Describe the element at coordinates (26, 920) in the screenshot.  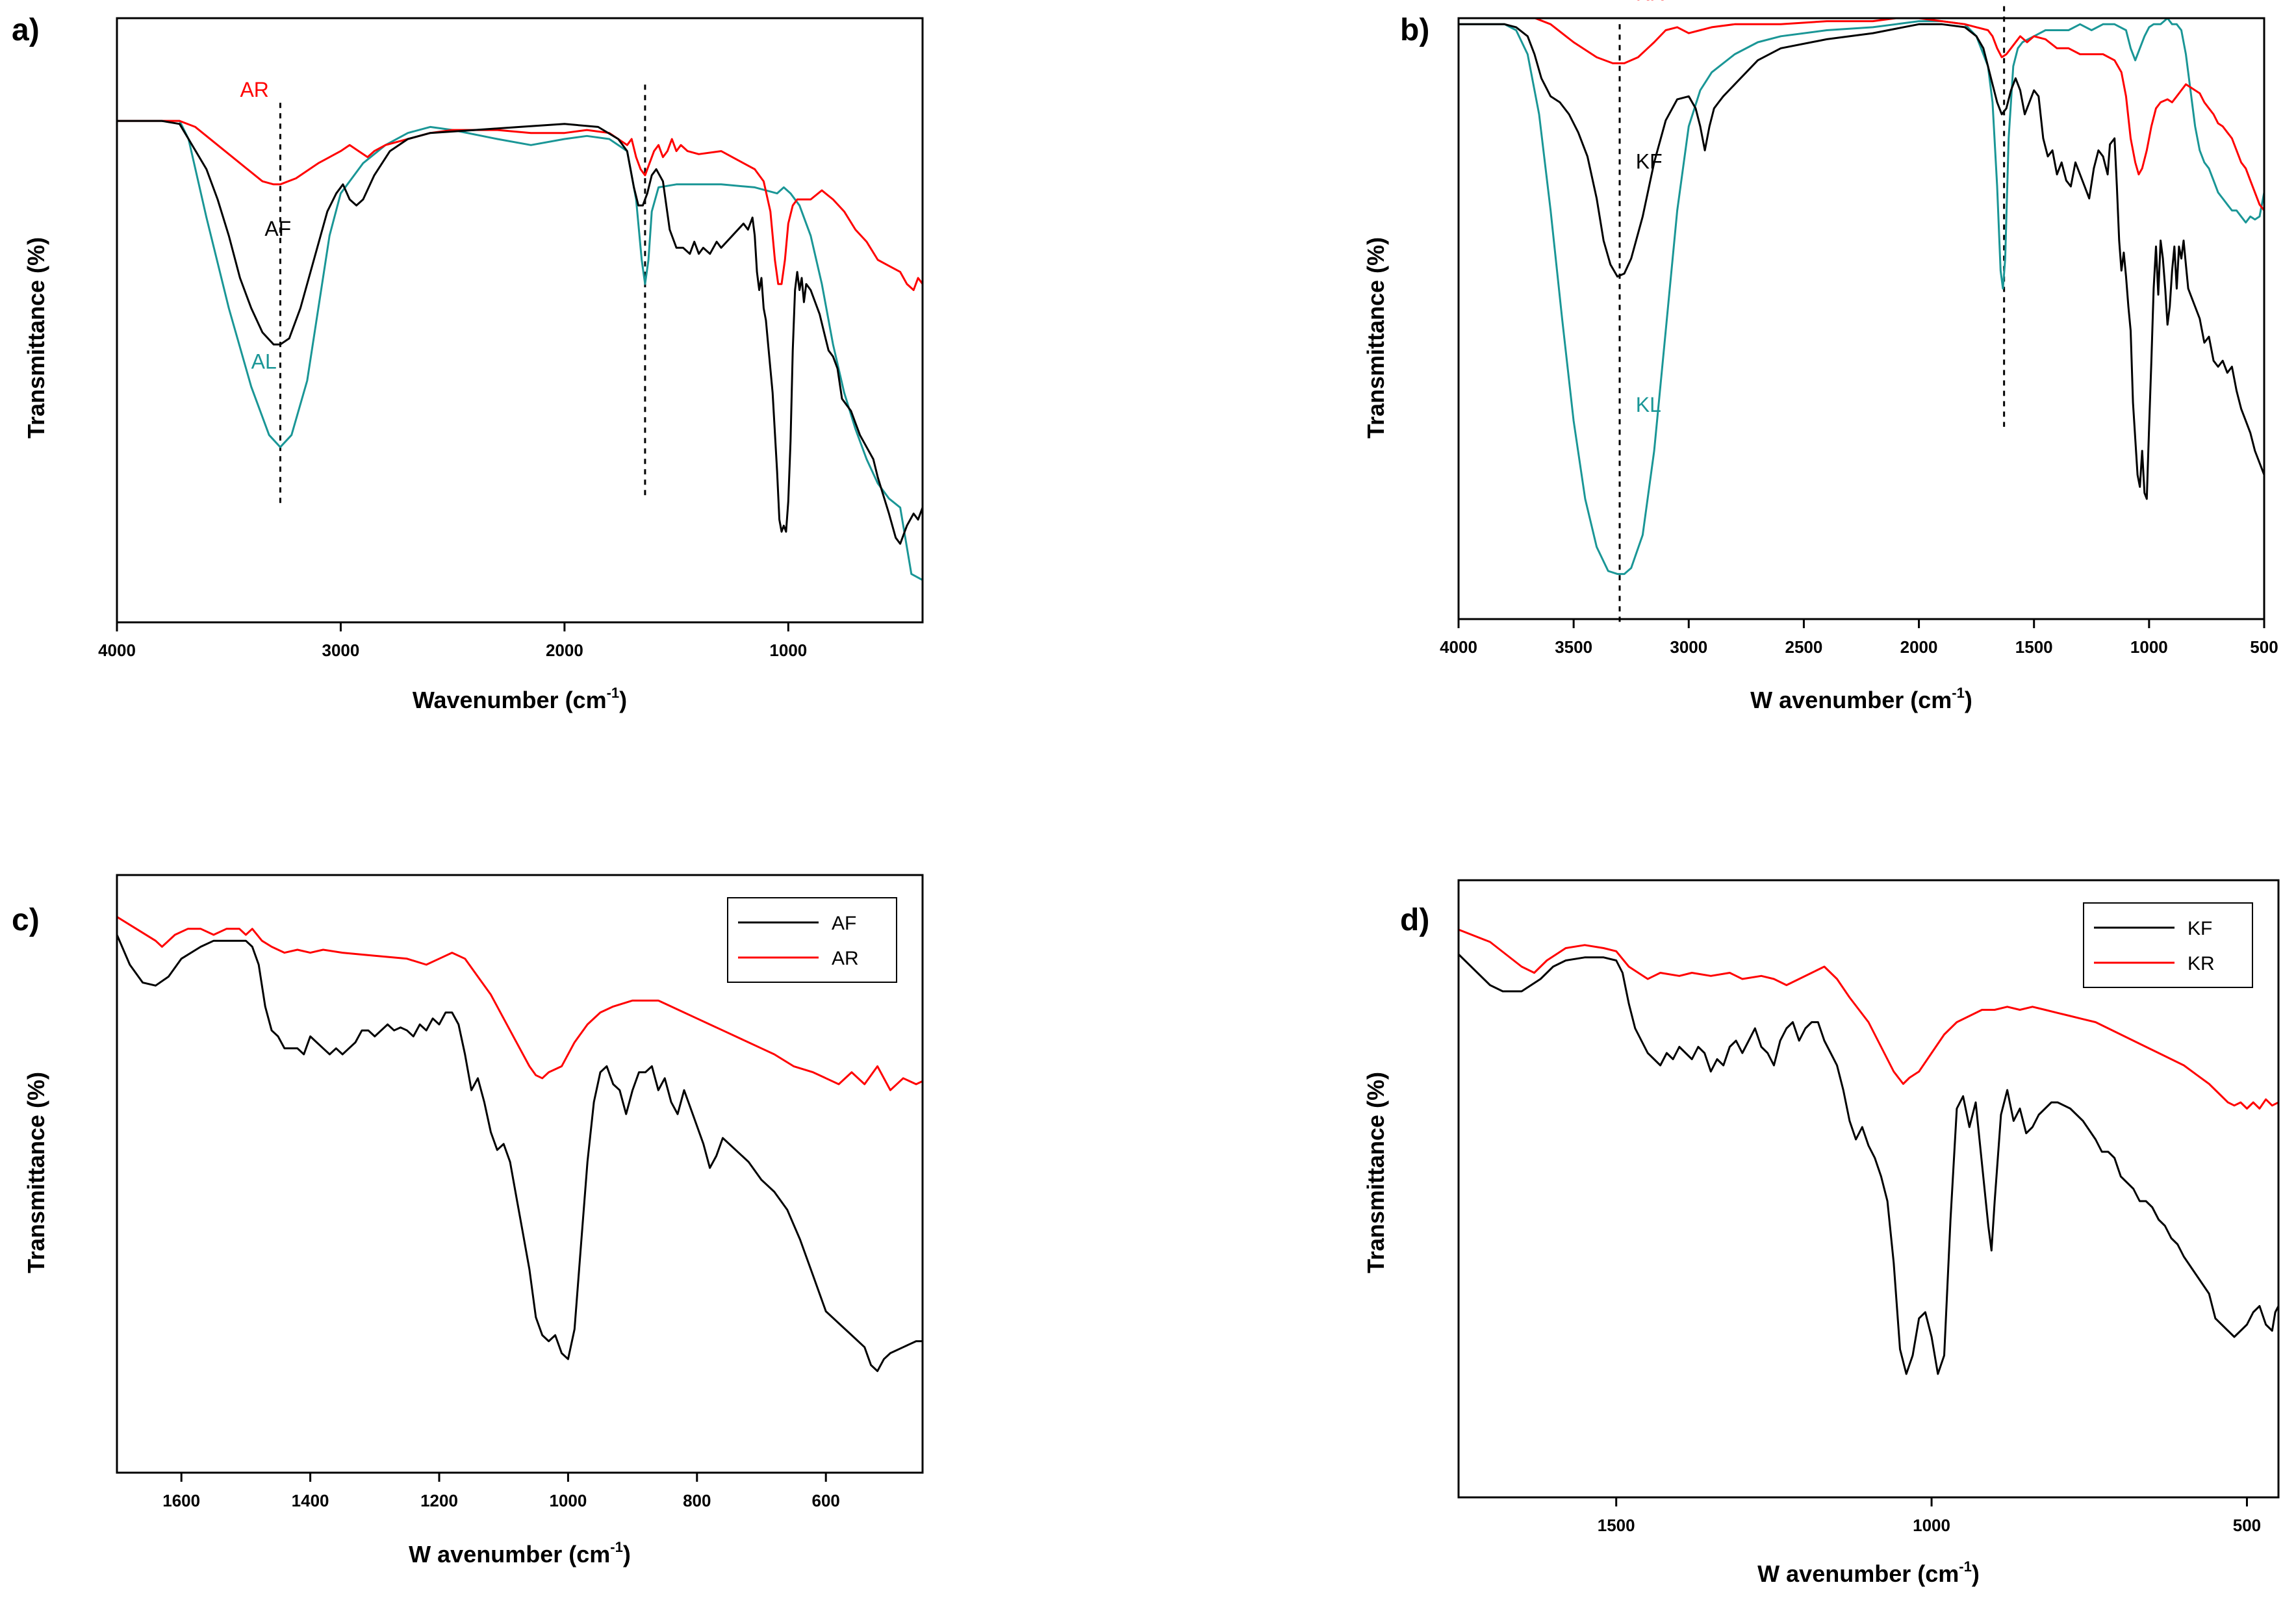
I see `panel-label: c)` at that location.